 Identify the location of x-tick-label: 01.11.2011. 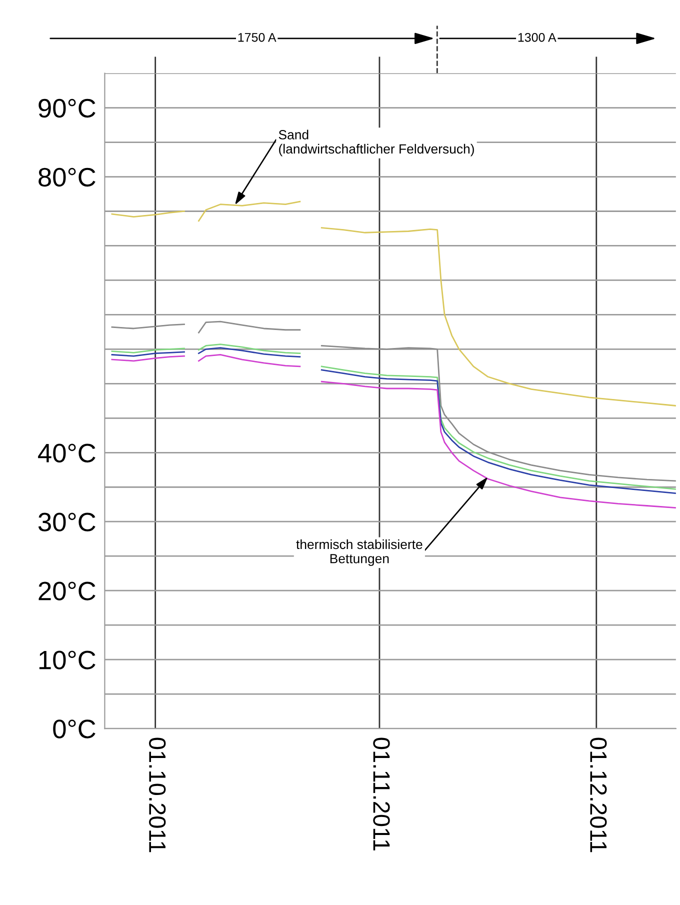
(381, 794).